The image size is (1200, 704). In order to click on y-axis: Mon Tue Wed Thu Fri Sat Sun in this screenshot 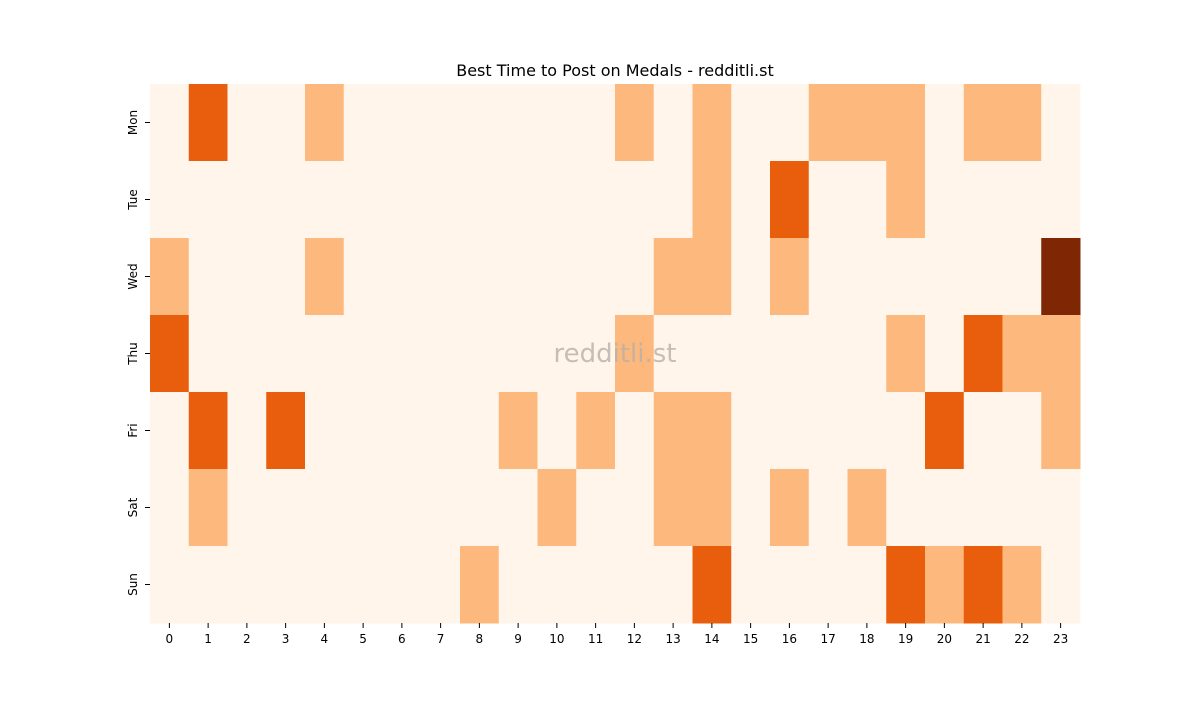, I will do `click(138, 353)`.